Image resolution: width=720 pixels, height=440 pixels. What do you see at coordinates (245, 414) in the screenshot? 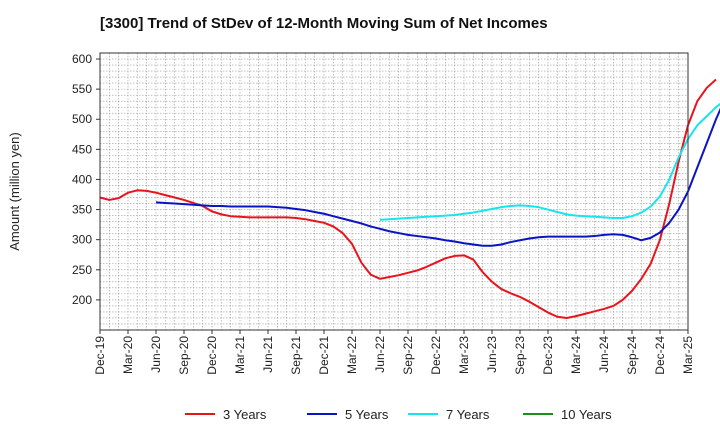
I see `legend-label-0: 3 Years` at bounding box center [245, 414].